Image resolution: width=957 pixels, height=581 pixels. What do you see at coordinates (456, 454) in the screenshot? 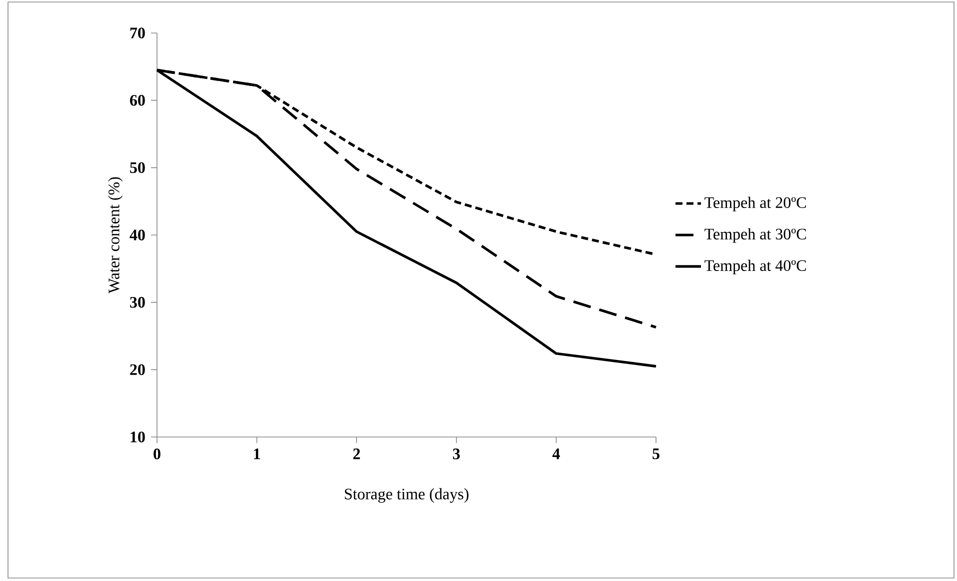
I see `x-tick-label: 3` at bounding box center [456, 454].